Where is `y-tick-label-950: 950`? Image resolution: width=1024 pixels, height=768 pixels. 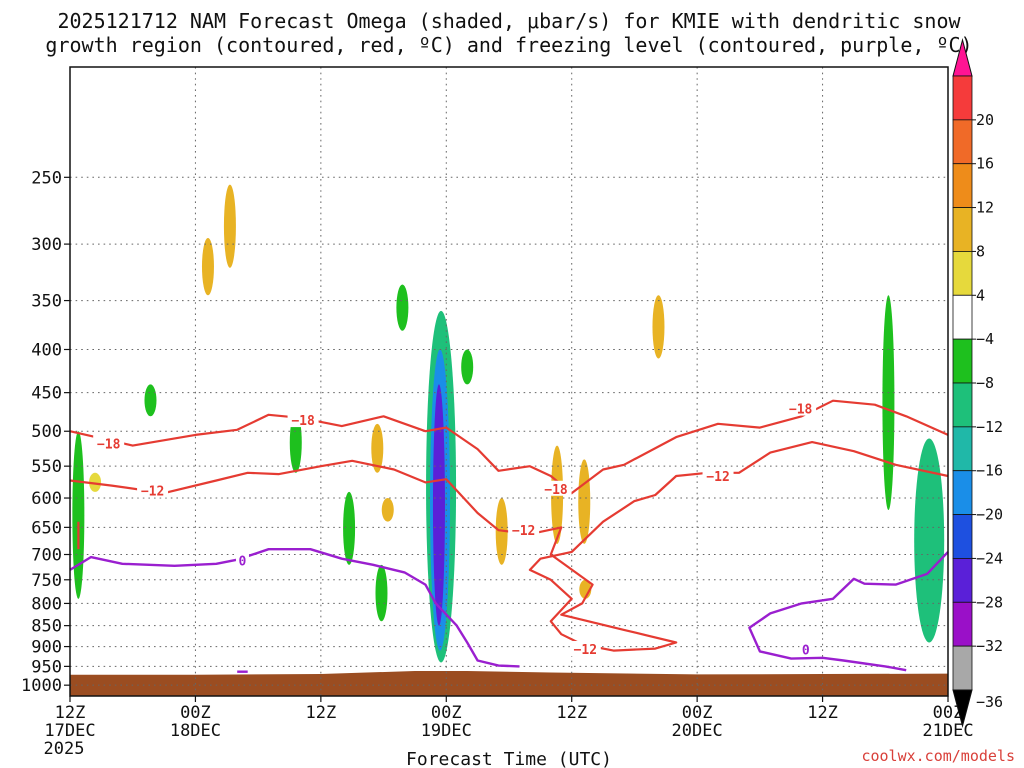
y-tick-label-950: 950 is located at coordinates (46, 667).